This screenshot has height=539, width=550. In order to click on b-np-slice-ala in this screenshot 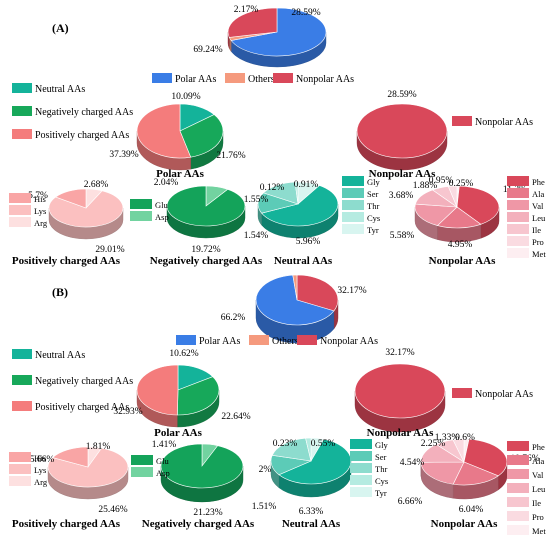, I will do `click(475, 473)`.